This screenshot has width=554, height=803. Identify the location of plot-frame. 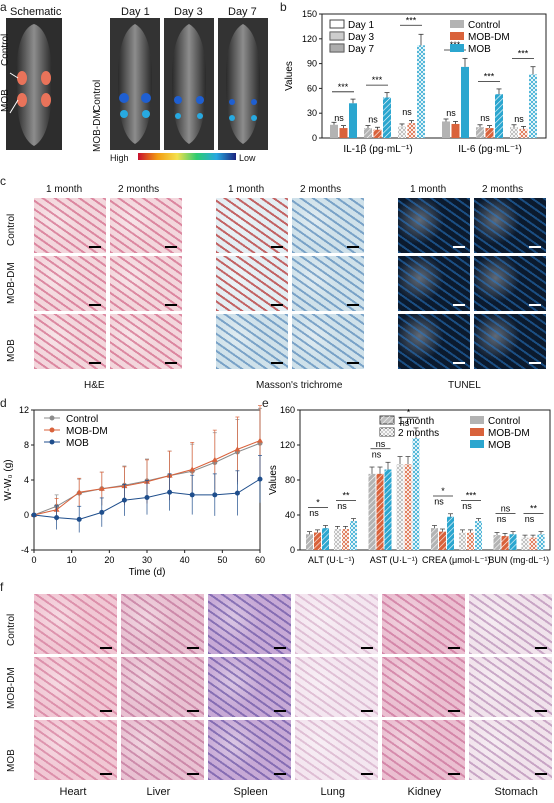
(434, 76).